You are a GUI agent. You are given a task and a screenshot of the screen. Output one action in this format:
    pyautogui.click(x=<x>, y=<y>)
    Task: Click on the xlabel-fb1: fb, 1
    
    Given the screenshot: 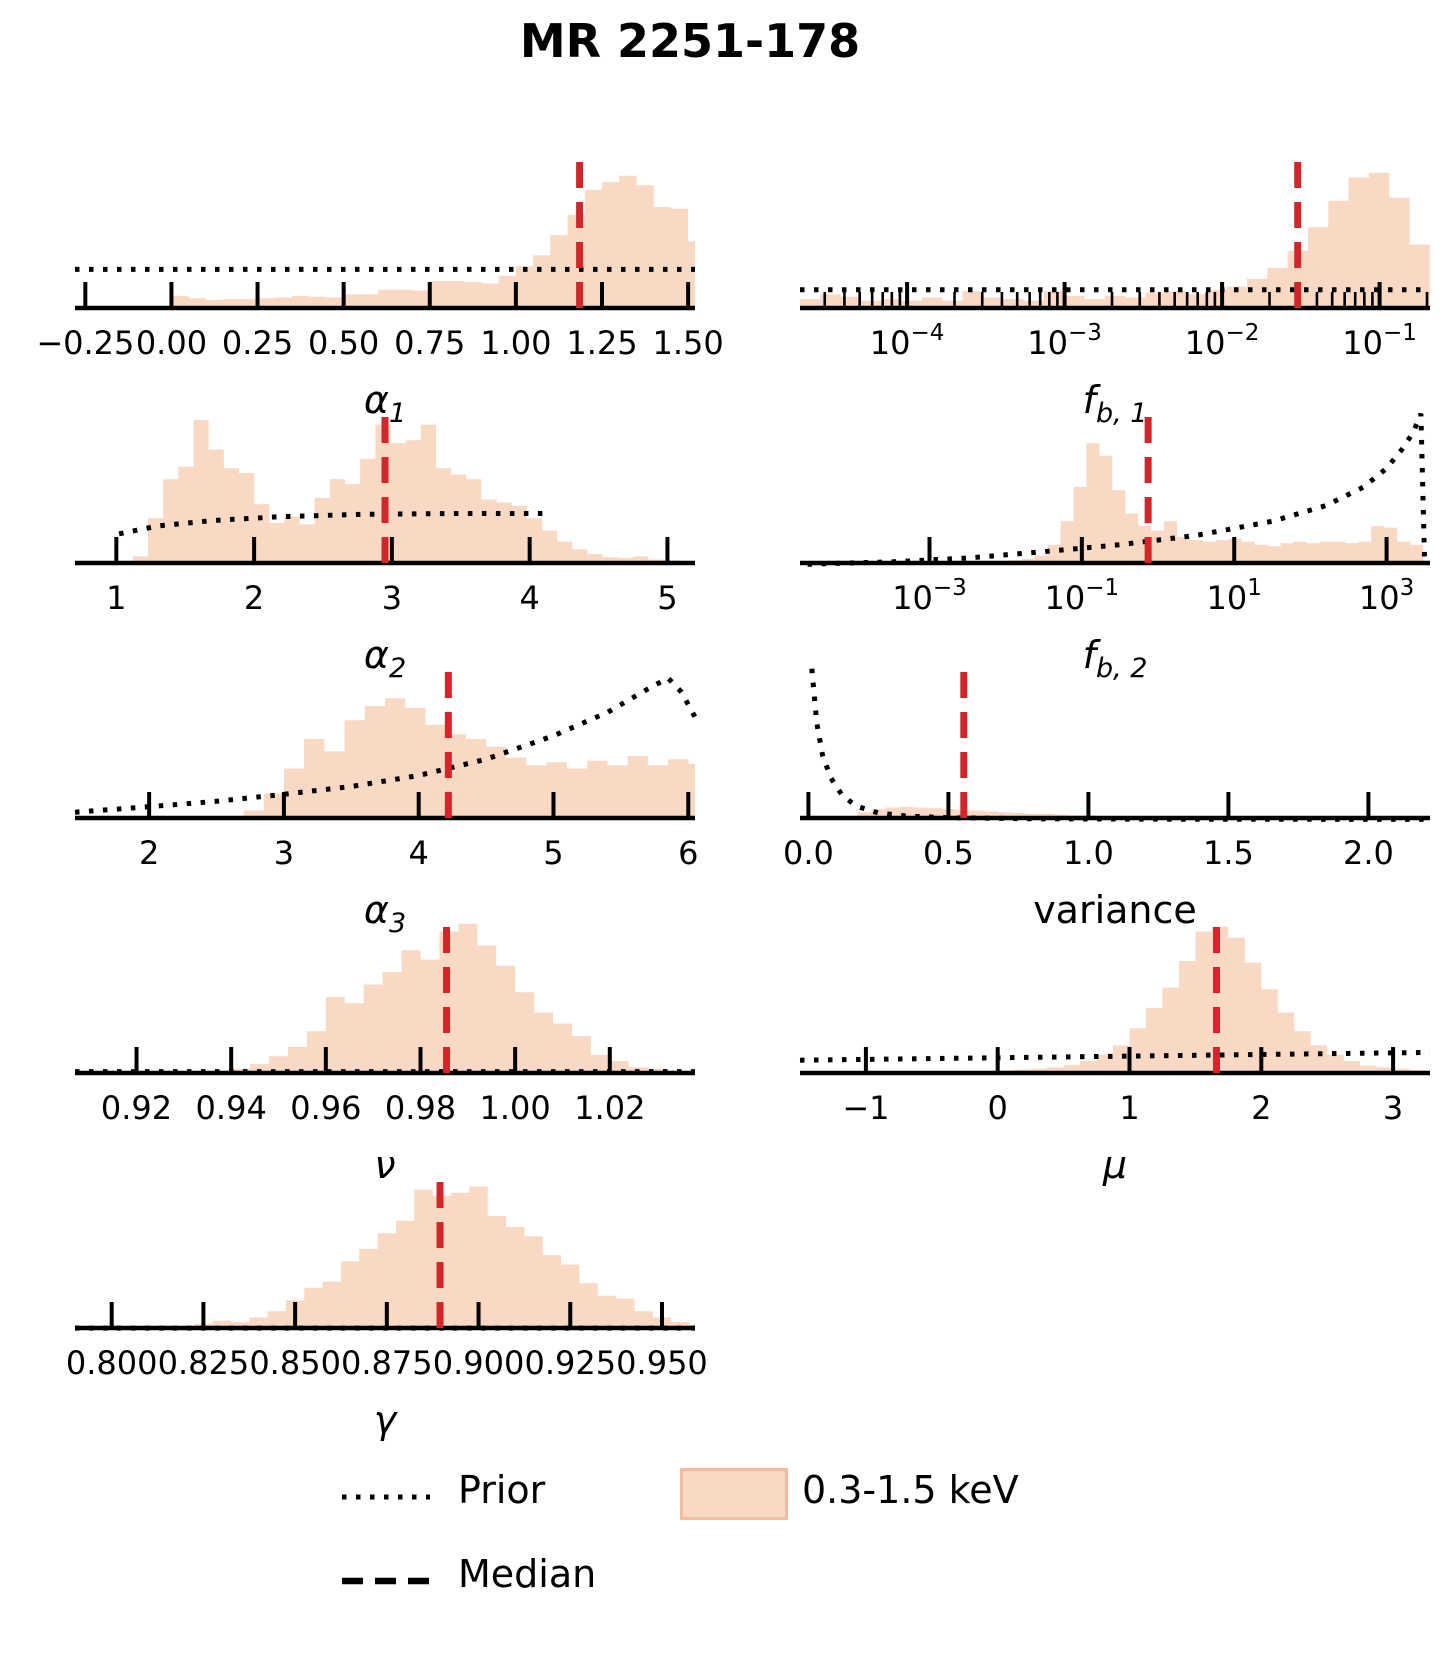 What is the action you would take?
    pyautogui.click(x=1115, y=403)
    